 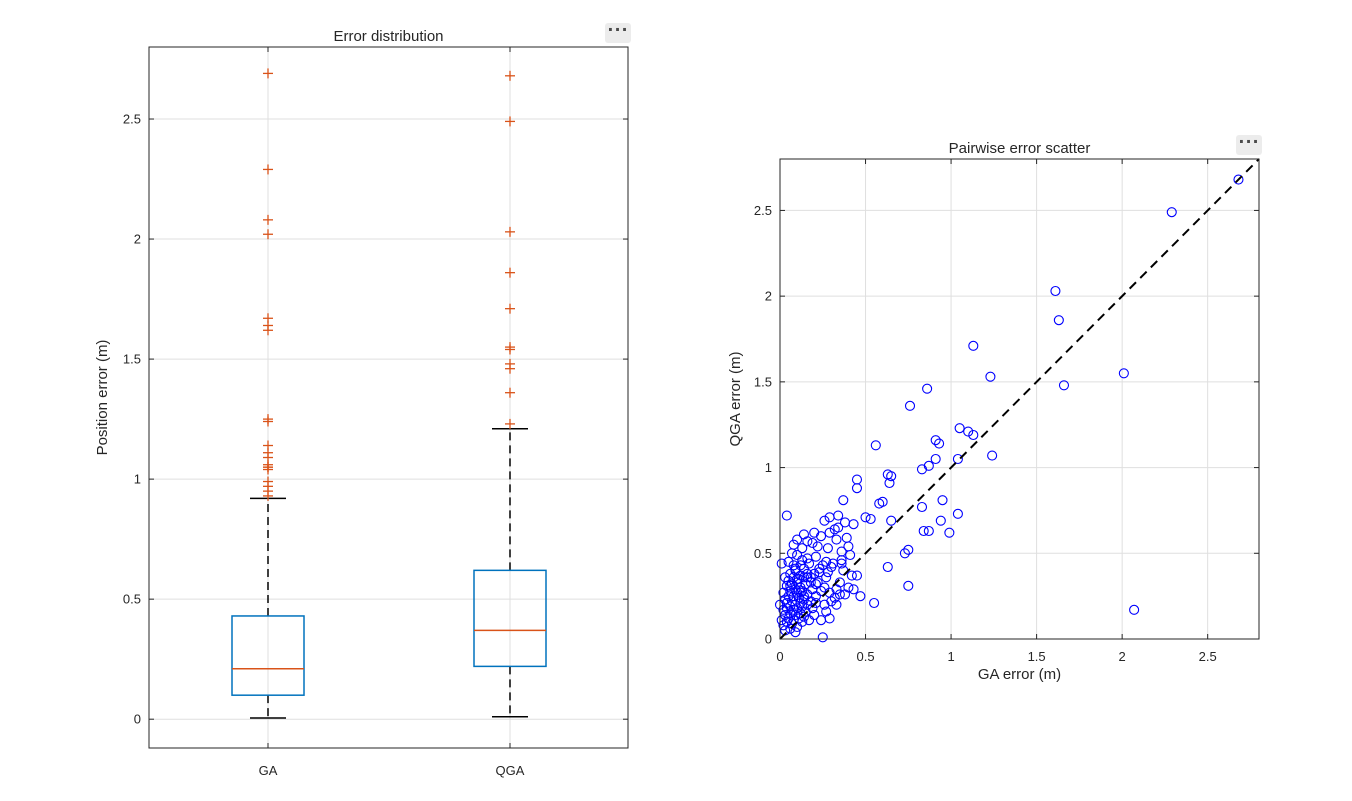 I want to click on scatter-x-tick-label: 2, so click(x=1122, y=656).